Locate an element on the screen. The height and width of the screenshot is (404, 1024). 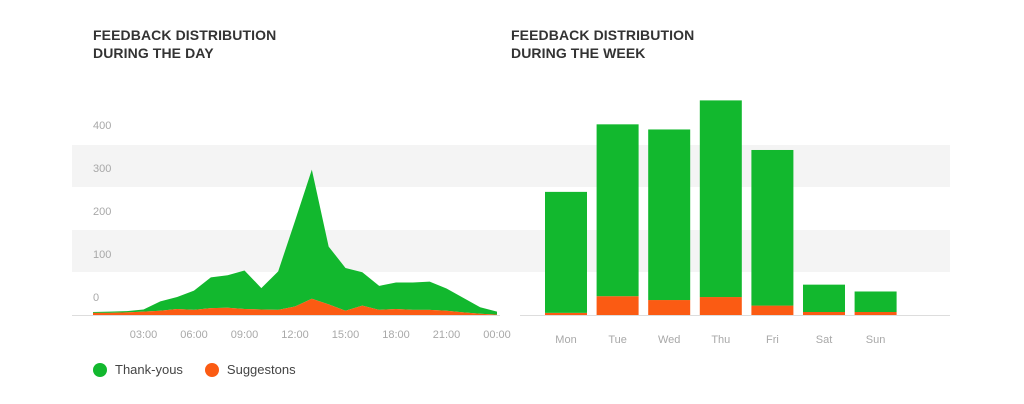
y-tick-label: 200 is located at coordinates (102, 212).